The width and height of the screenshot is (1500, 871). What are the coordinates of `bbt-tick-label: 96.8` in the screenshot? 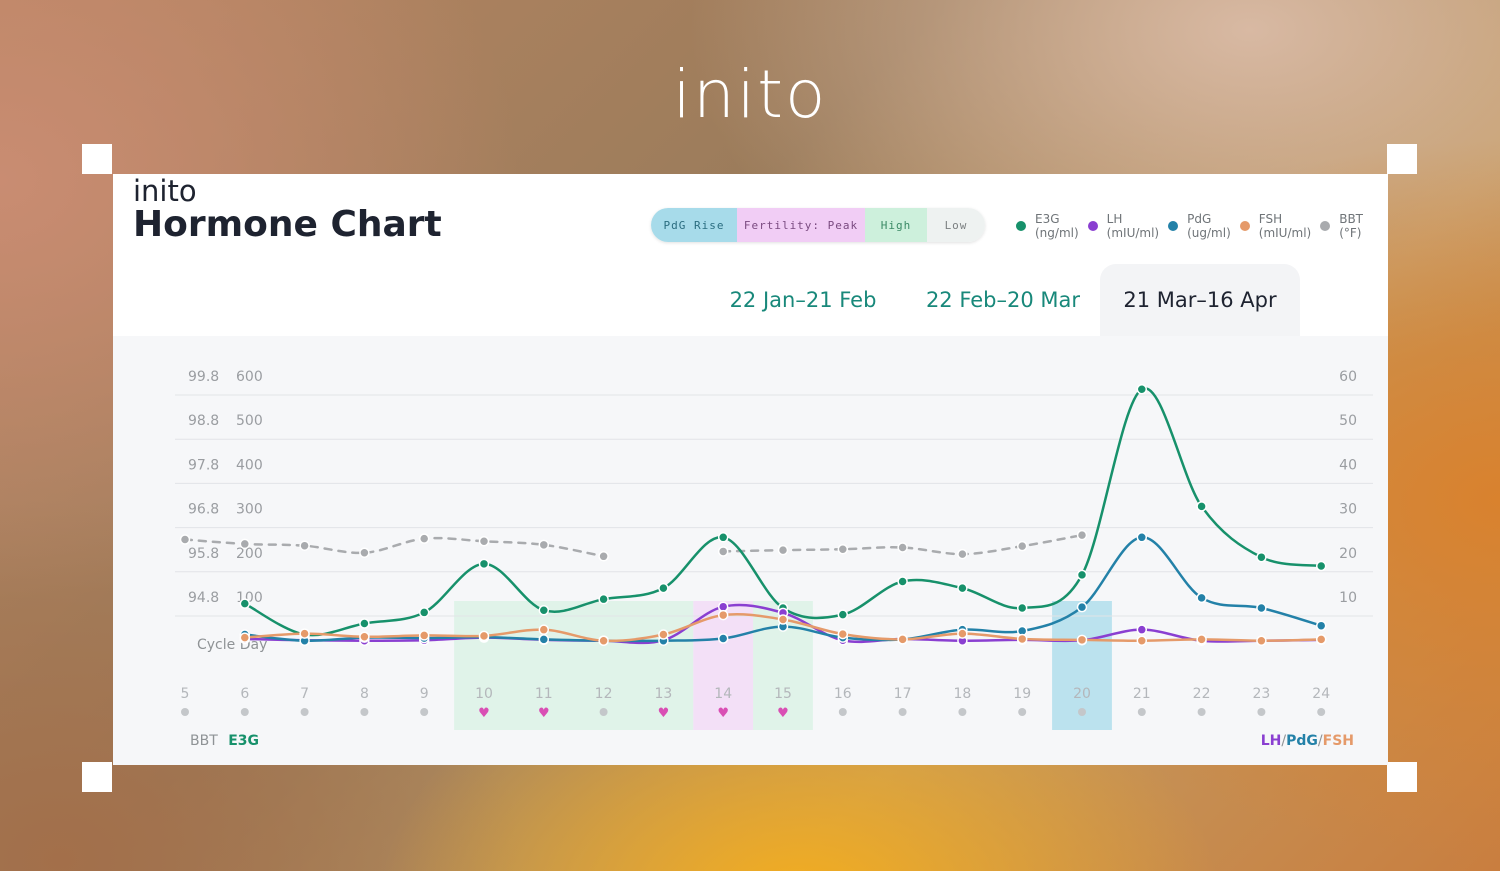 It's located at (203, 510).